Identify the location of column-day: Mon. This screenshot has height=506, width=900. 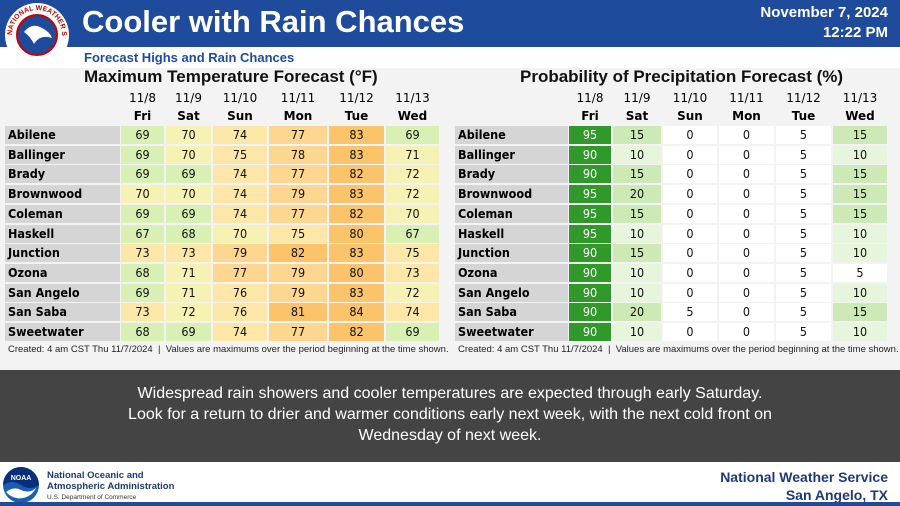
(746, 116).